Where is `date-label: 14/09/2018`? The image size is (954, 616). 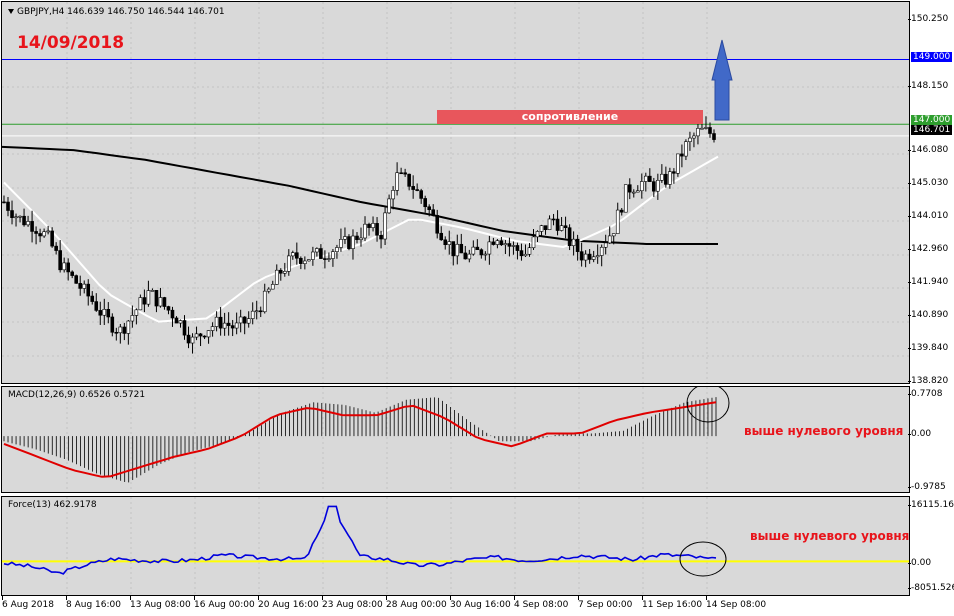
date-label: 14/09/2018 is located at coordinates (71, 43).